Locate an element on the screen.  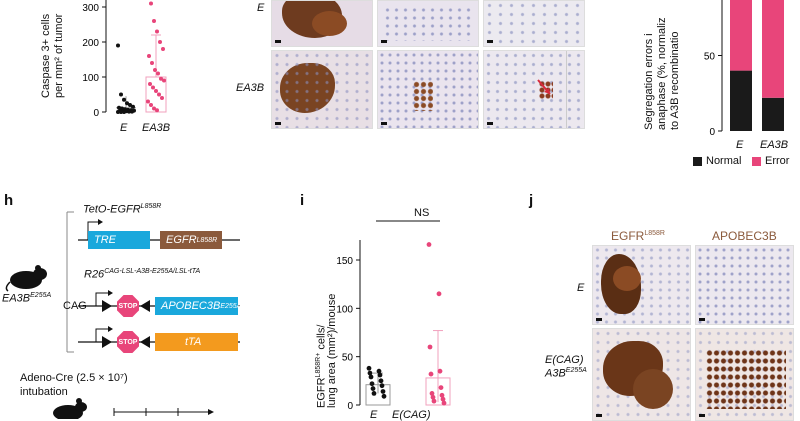
panel-j-letter: j is located at coordinates (531, 200).